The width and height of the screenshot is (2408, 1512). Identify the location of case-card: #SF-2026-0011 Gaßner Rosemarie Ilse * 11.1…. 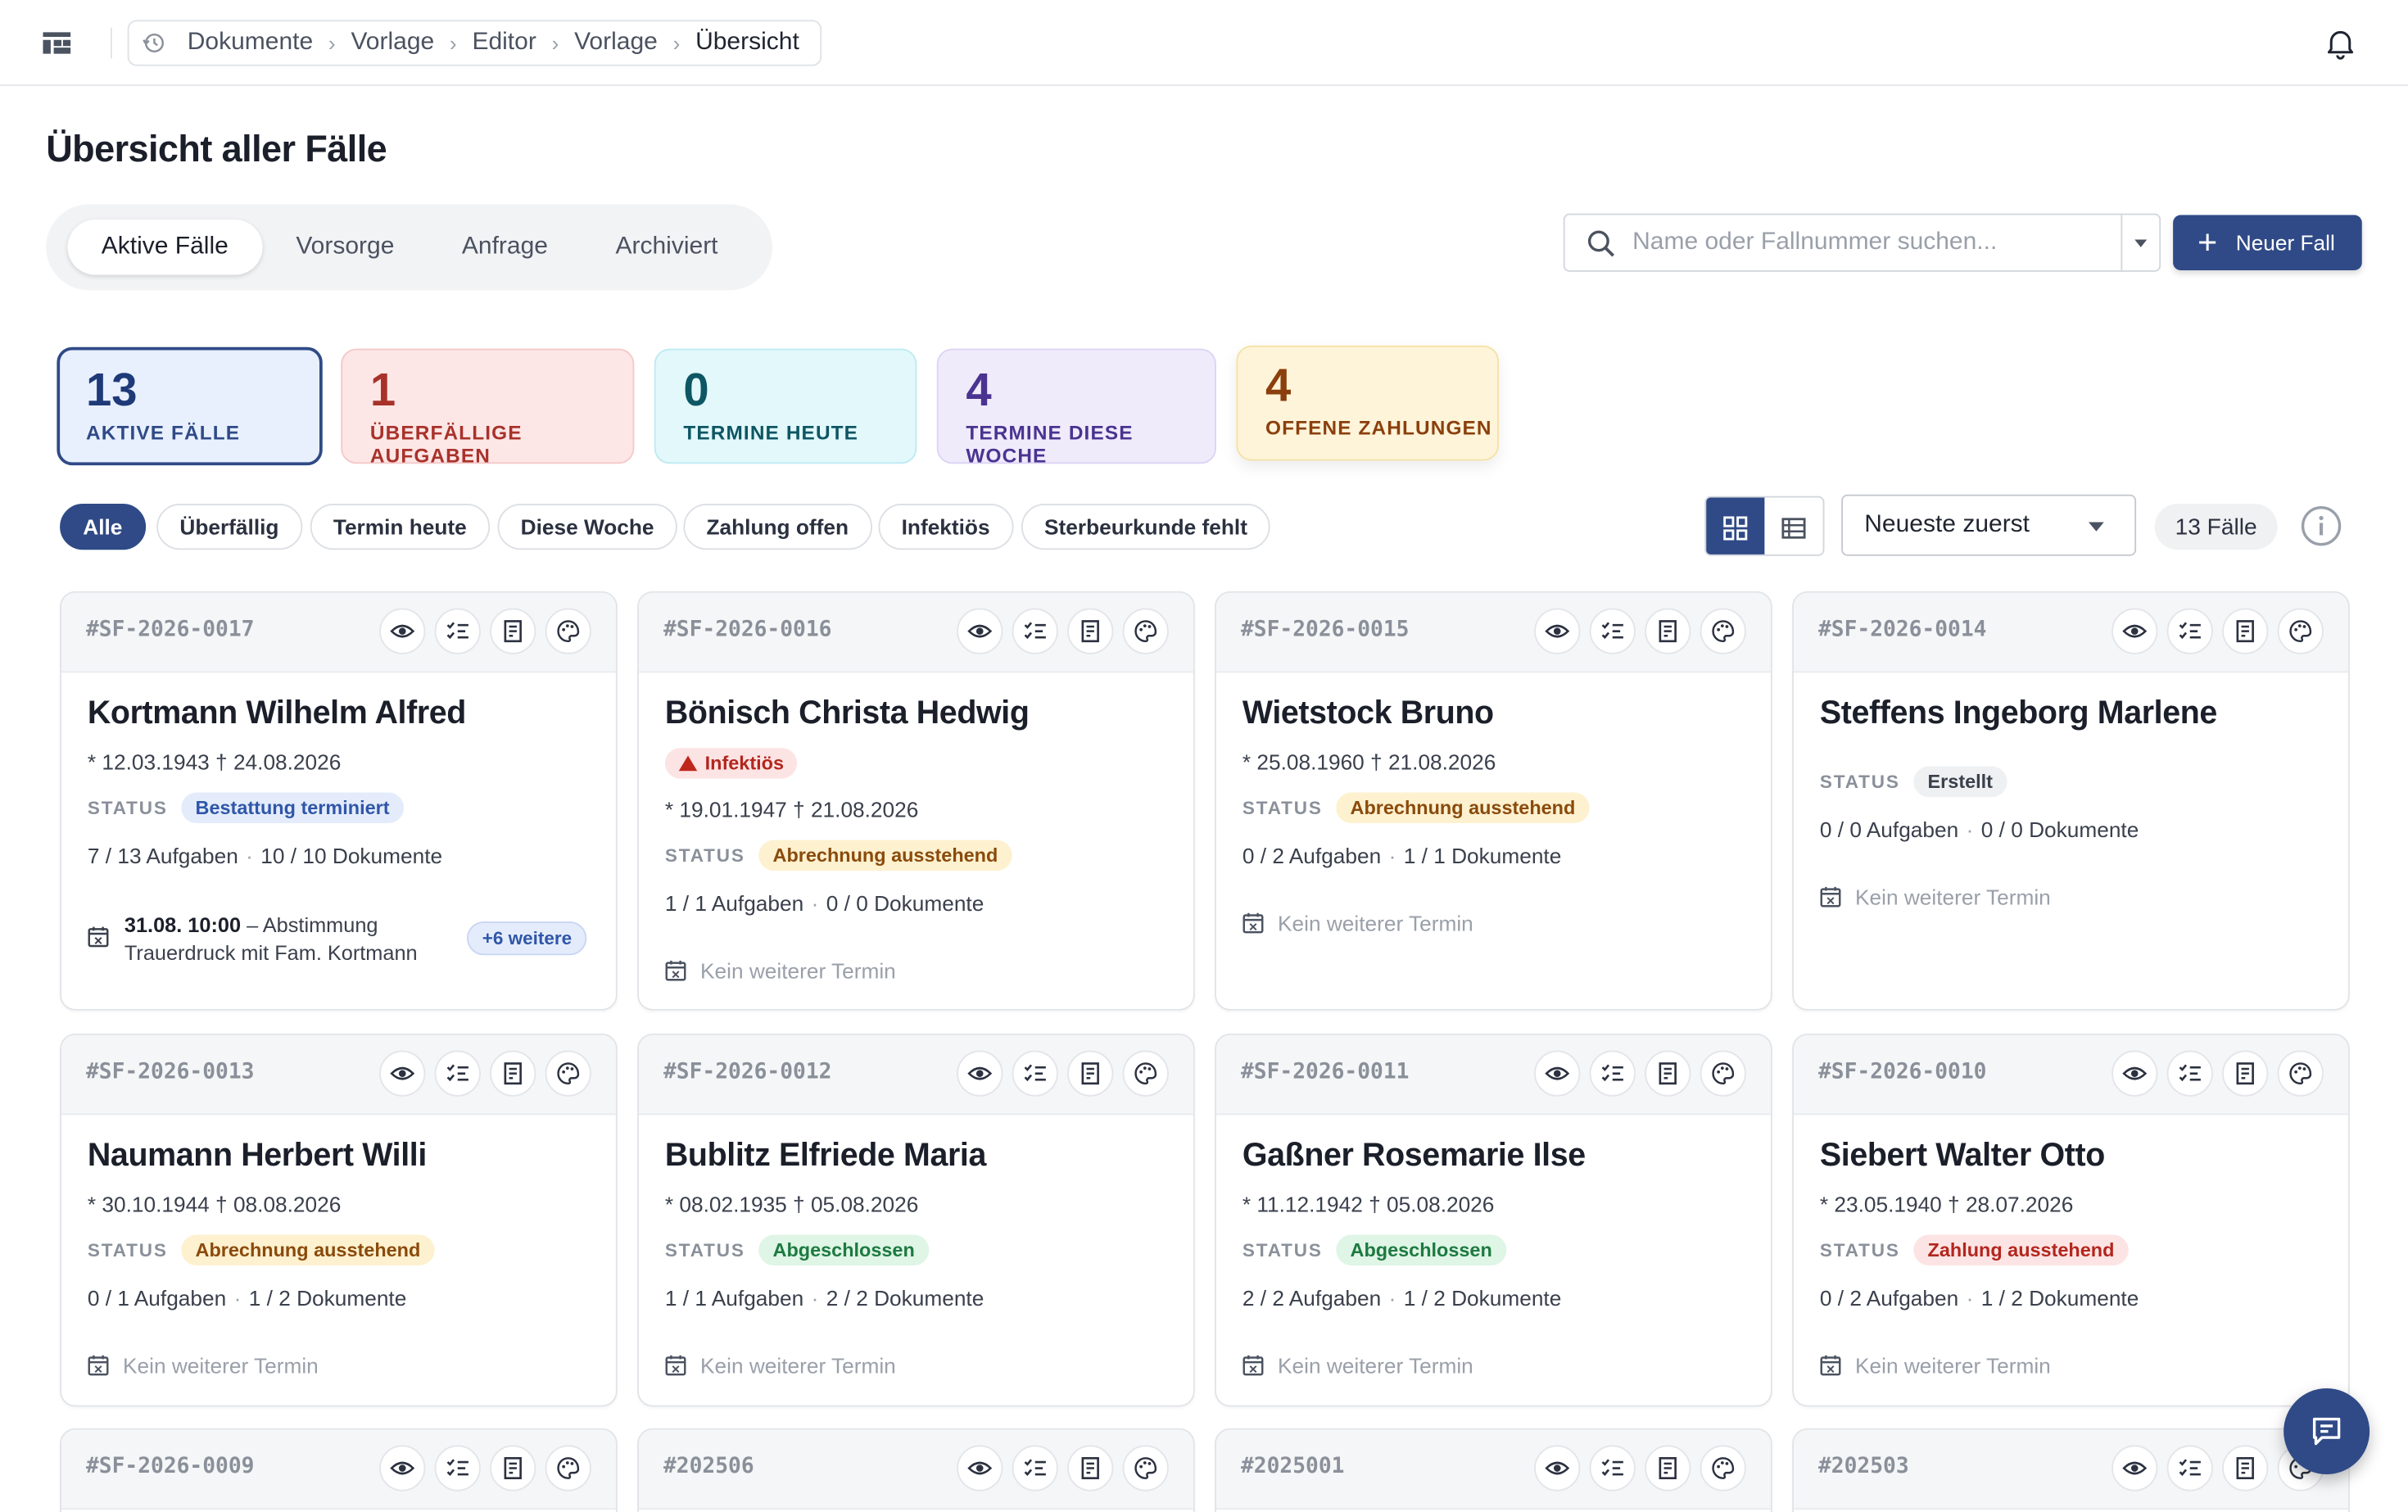
(1493, 1220).